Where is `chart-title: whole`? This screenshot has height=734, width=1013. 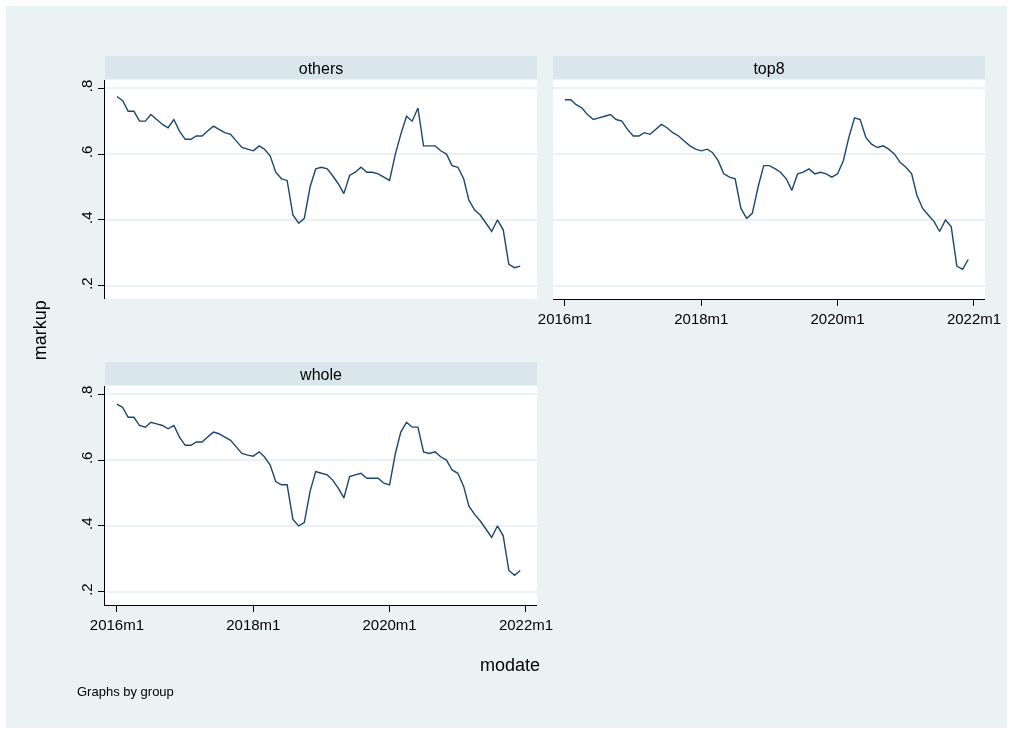
chart-title: whole is located at coordinates (320, 374).